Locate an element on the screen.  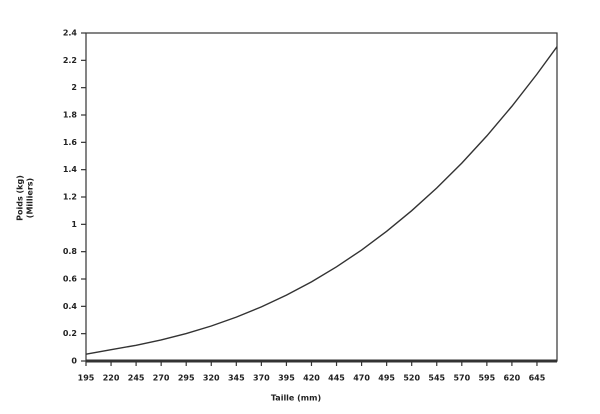
x-tick-label: 545 is located at coordinates (436, 378).